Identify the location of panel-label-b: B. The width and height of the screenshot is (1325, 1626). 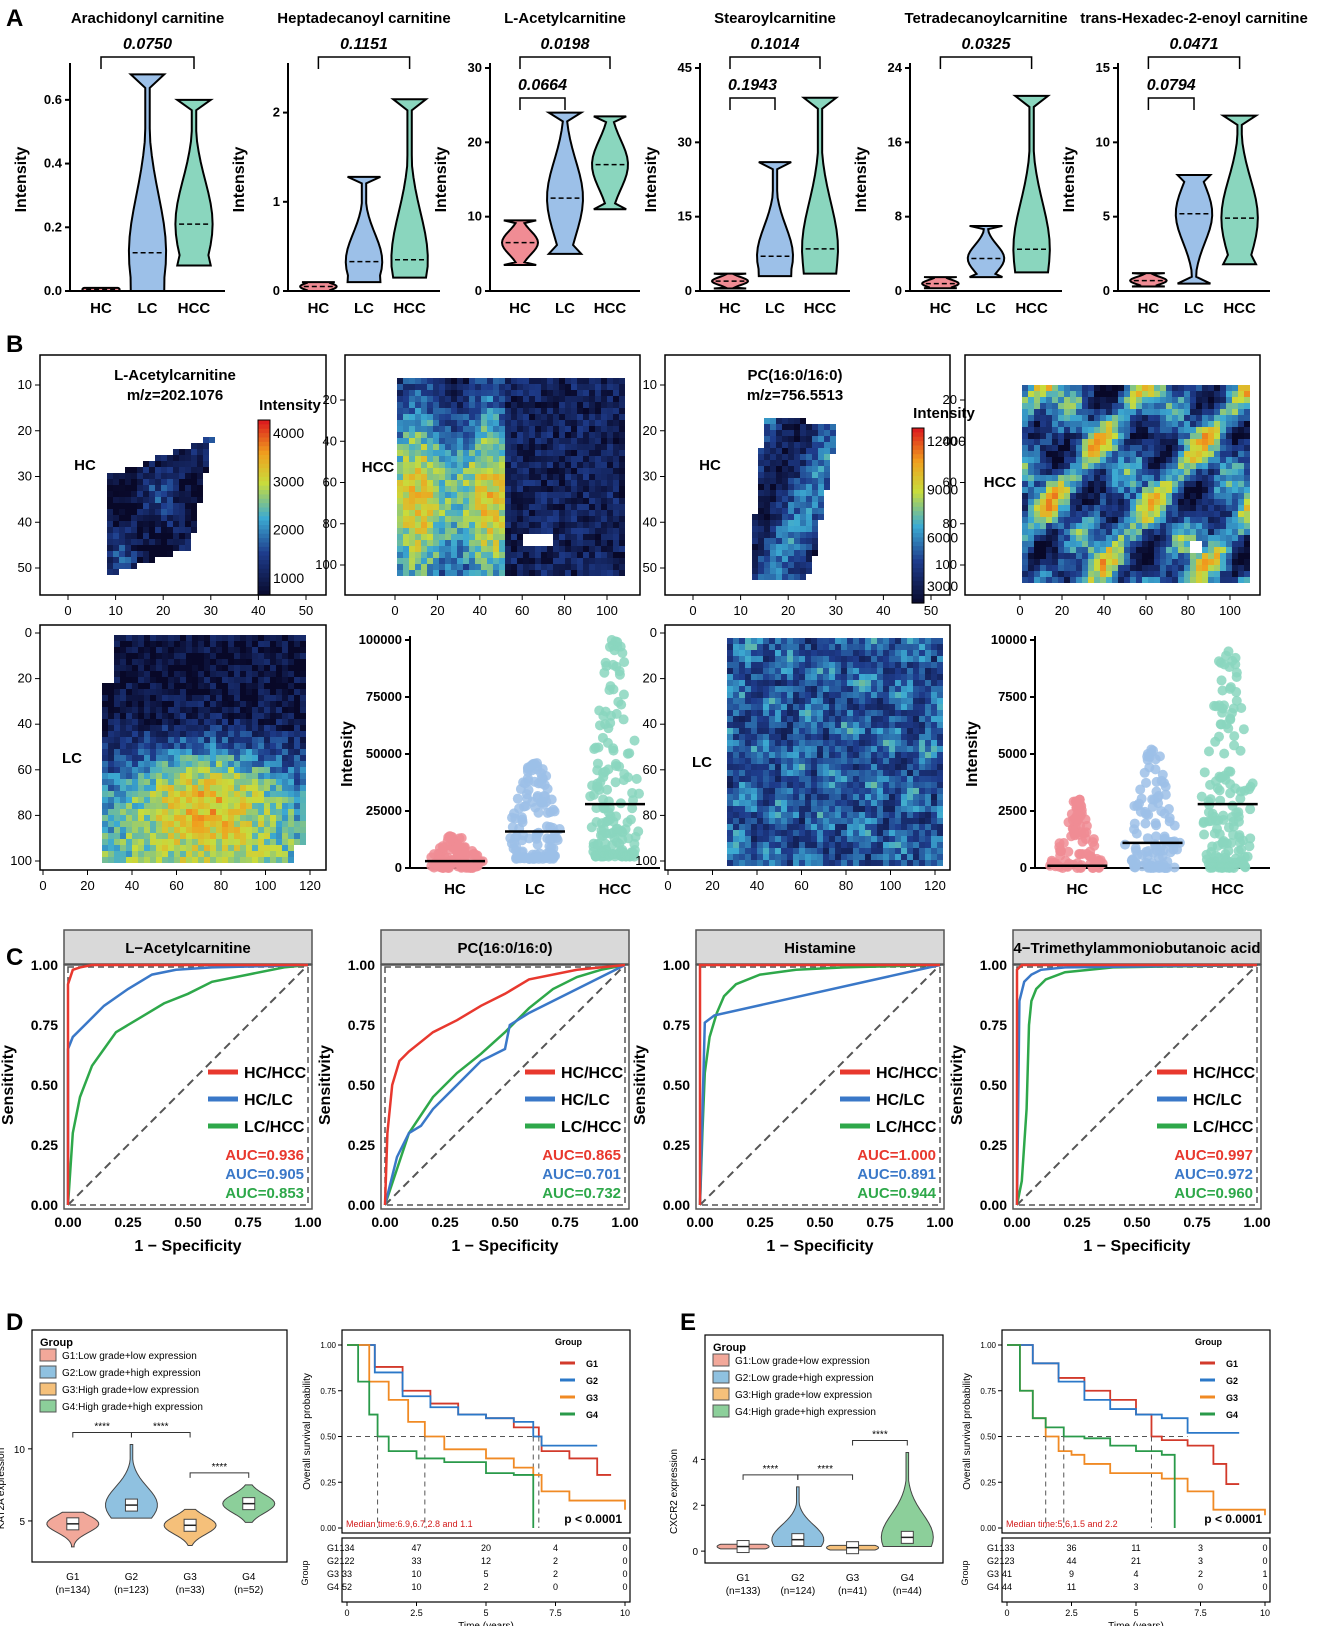
(14, 344).